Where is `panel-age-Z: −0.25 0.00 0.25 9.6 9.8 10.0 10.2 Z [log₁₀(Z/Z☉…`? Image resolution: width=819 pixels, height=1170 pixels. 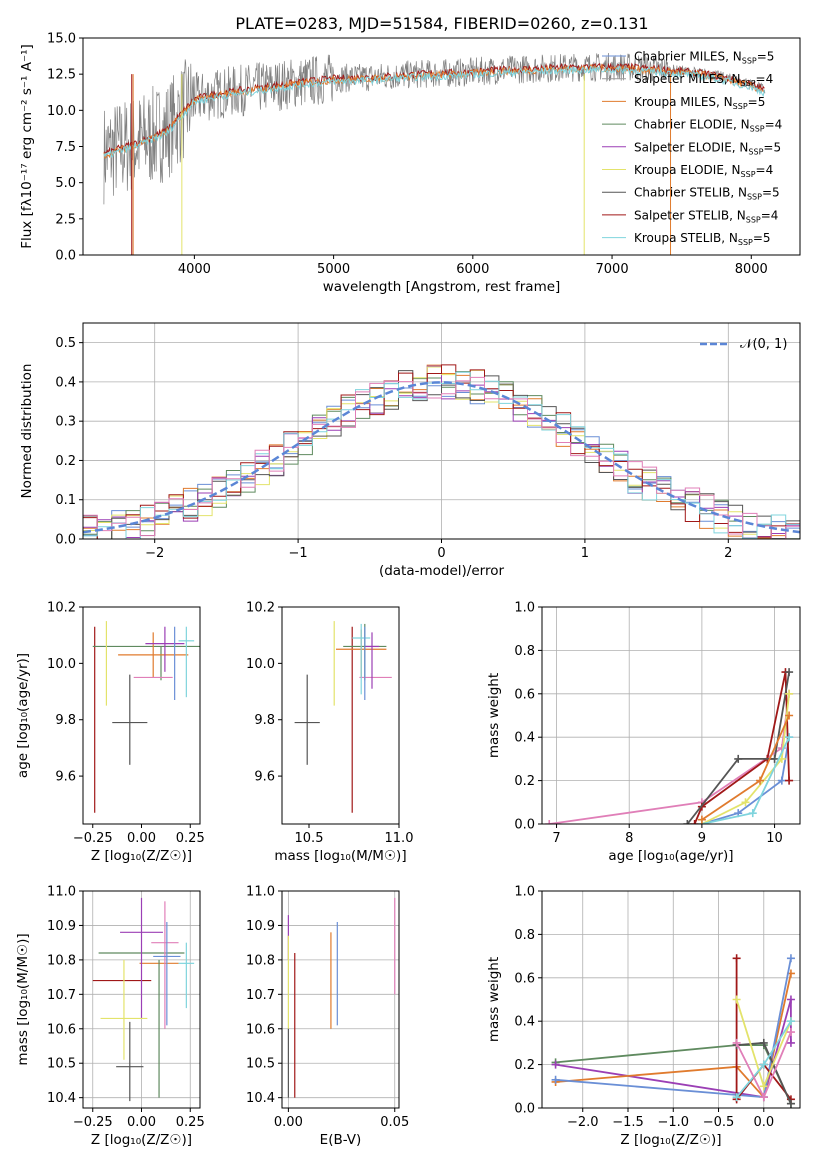
panel-age-Z: −0.25 0.00 0.25 9.6 9.8 10.0 10.2 Z [log₁₀(Z/Z☉… is located at coordinates (110, 733).